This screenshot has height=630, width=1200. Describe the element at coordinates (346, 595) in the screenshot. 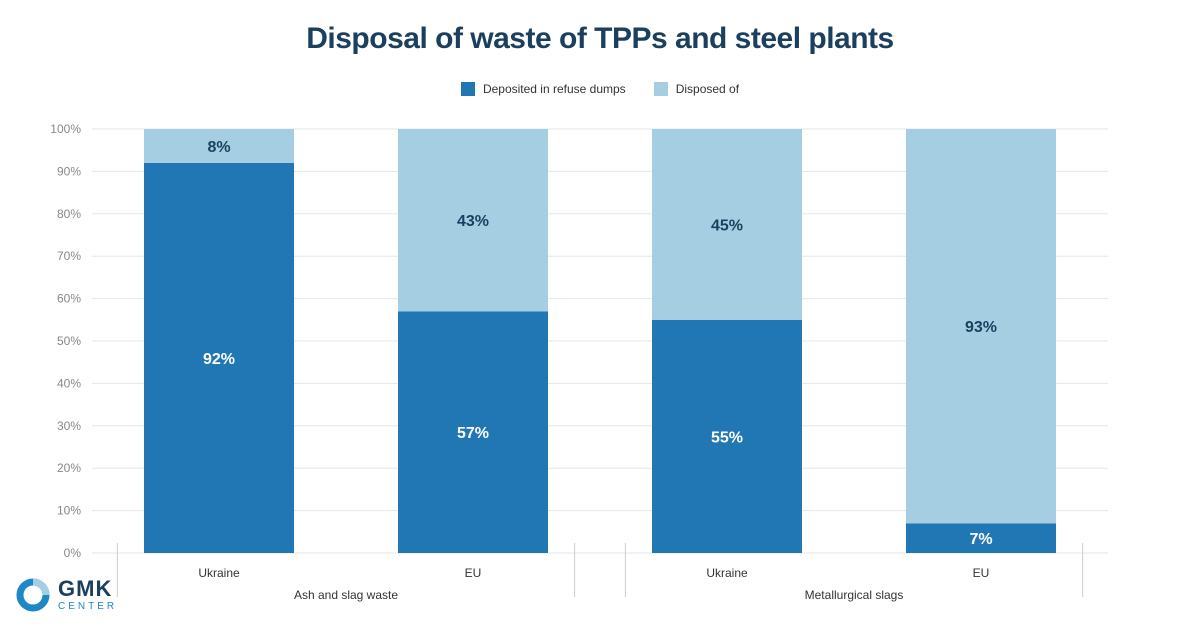

I see `group-label: Ash and slag waste` at that location.